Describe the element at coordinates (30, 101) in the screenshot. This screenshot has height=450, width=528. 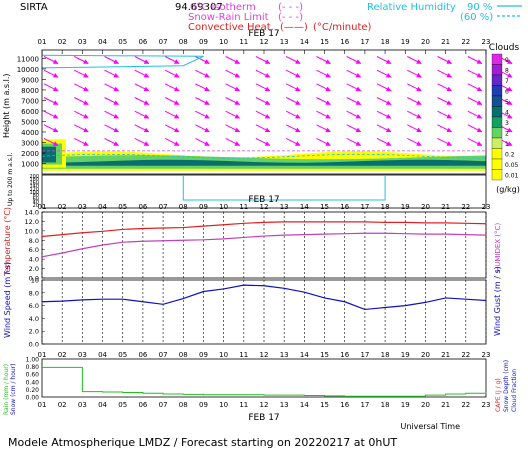
I see `height-tick: 7000` at that location.